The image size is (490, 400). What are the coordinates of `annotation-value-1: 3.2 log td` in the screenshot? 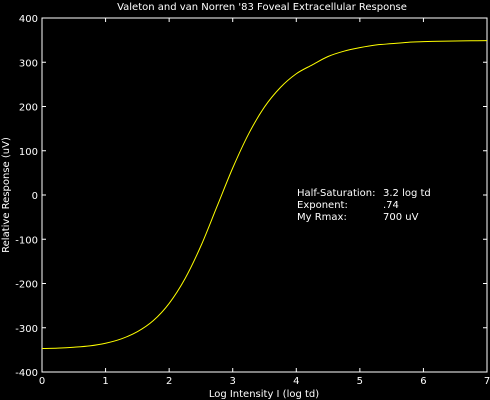 It's located at (407, 193).